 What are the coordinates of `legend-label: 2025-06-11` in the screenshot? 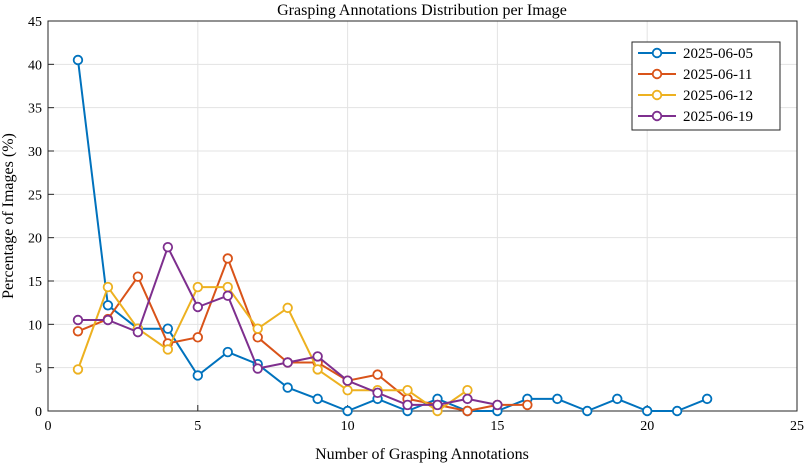 It's located at (717, 75).